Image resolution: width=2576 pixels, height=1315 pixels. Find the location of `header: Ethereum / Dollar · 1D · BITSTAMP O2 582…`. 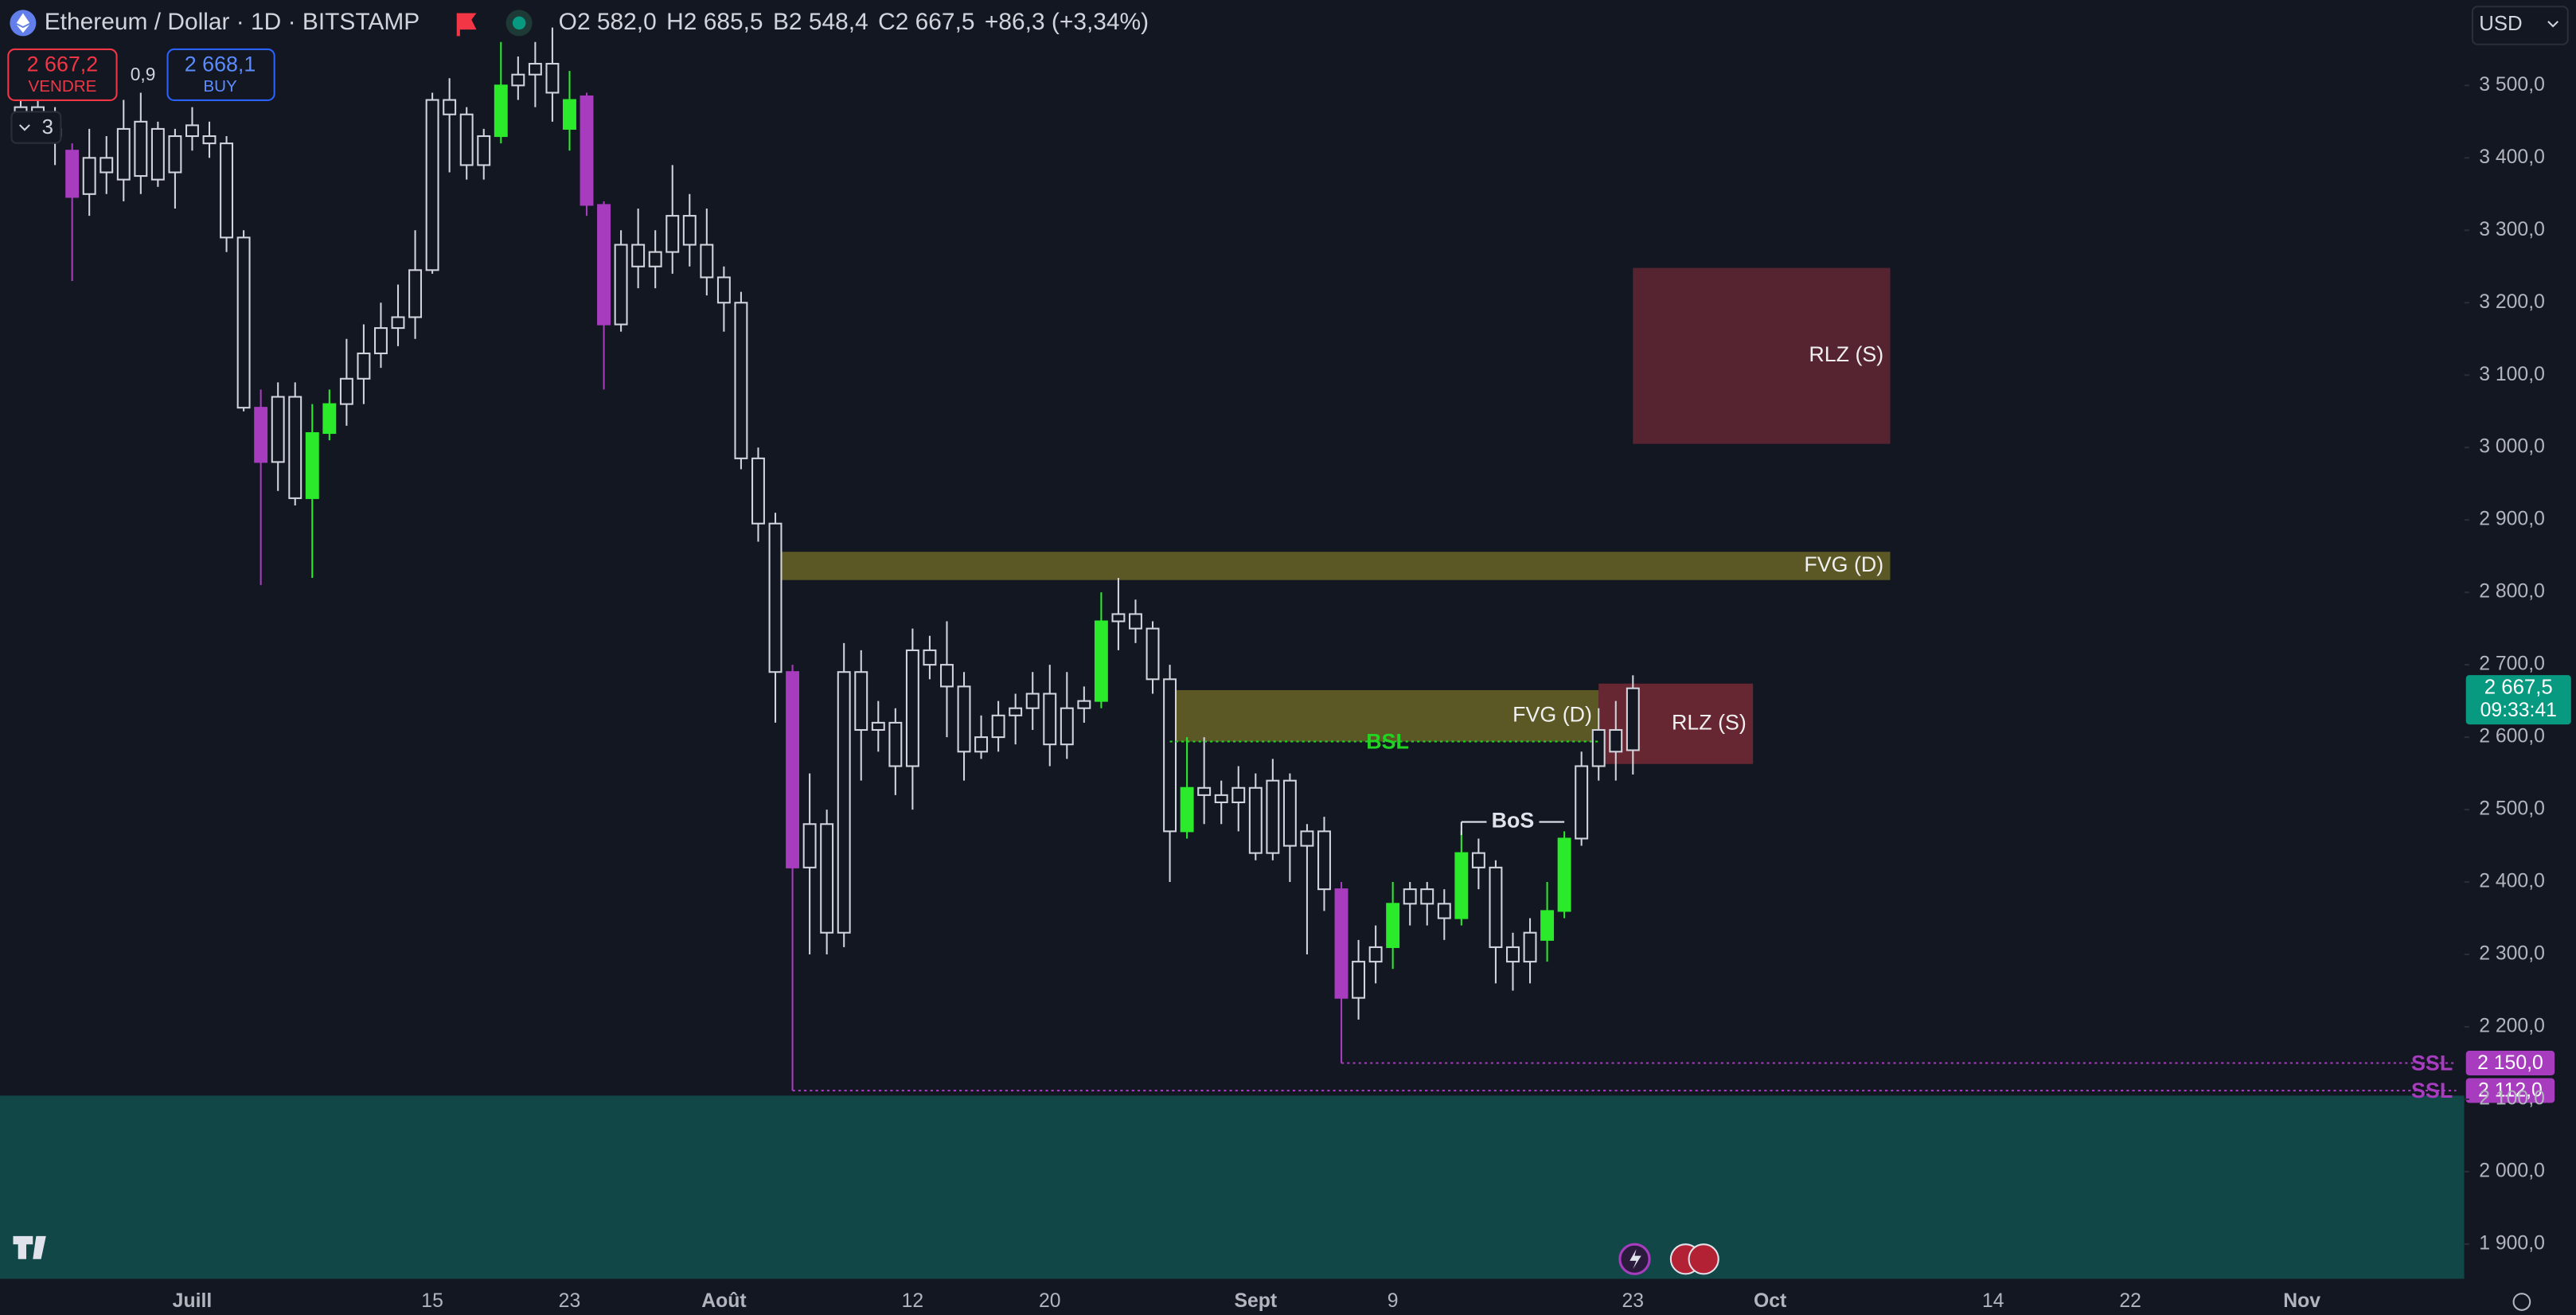

header: Ethereum / Dollar · 1D · BITSTAMP O2 582… is located at coordinates (579, 23).